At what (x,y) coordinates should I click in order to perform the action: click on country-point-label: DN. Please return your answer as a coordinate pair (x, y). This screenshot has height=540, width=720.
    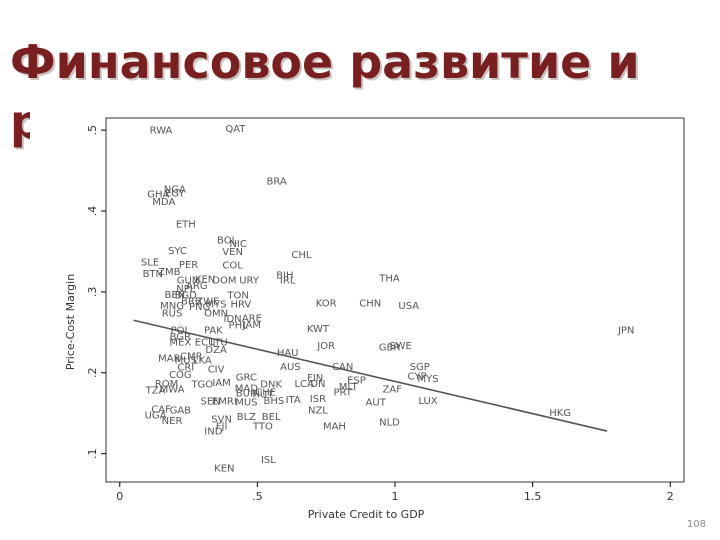
    Looking at the image, I should click on (317, 384).